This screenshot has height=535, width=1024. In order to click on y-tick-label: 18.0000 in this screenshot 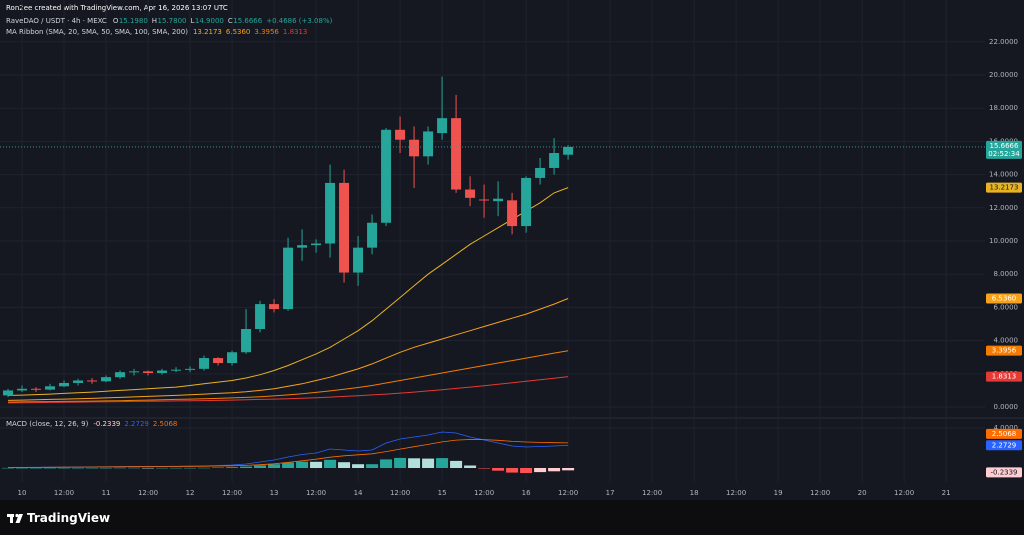, I will do `click(1003, 108)`.